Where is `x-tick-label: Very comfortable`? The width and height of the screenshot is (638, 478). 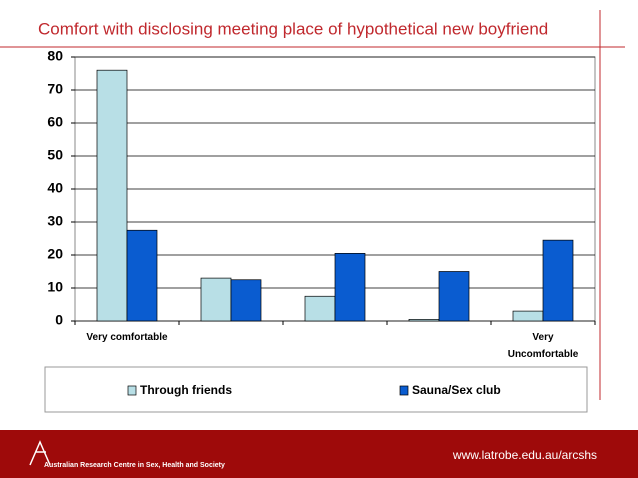 x-tick-label: Very comfortable is located at coordinates (127, 337).